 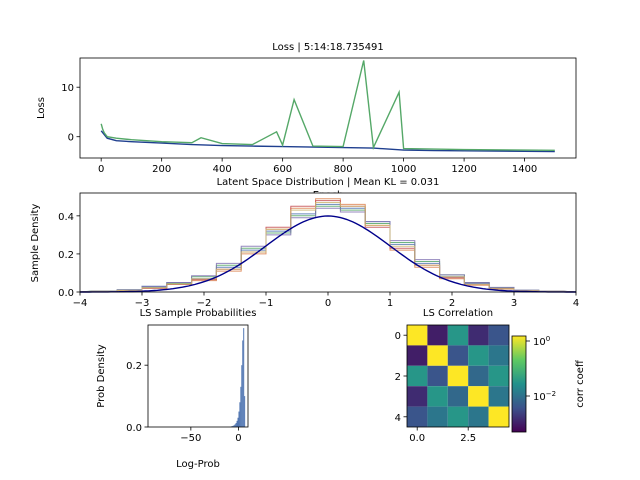 I want to click on latent-x-ticks: −4 −3 −2 −1 0 1 2 3 4, so click(x=326, y=300).